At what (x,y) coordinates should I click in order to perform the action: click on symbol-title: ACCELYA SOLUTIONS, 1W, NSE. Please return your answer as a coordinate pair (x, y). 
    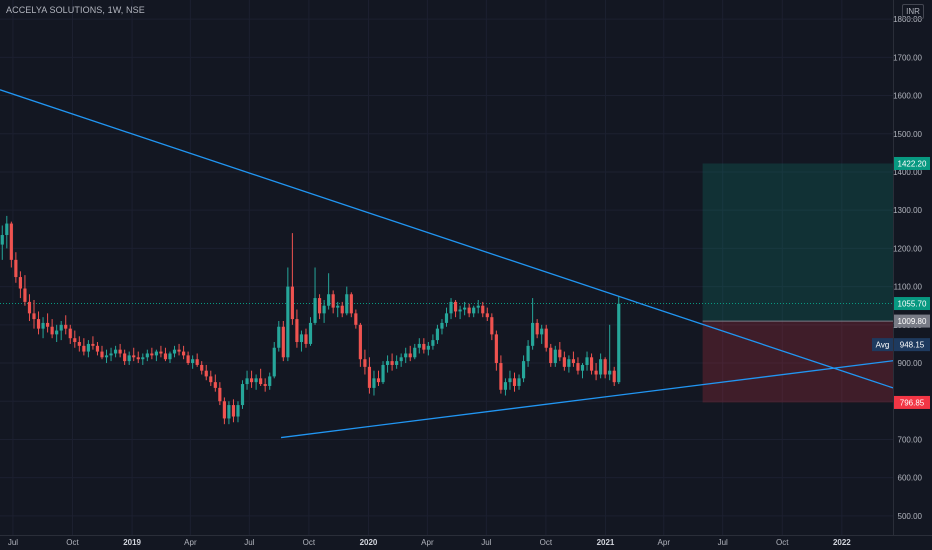
    Looking at the image, I should click on (75, 10).